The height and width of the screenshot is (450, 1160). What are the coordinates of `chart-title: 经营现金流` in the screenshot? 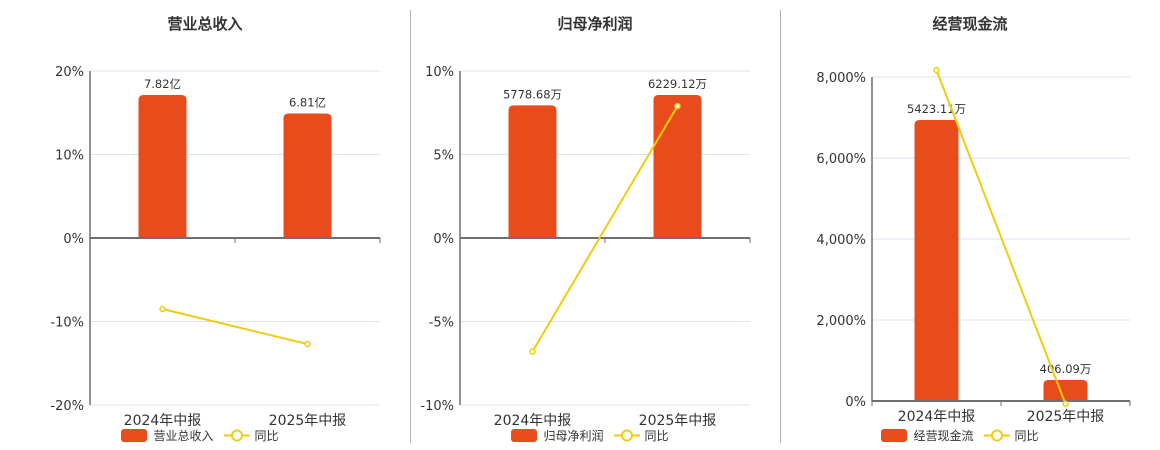 It's located at (970, 24).